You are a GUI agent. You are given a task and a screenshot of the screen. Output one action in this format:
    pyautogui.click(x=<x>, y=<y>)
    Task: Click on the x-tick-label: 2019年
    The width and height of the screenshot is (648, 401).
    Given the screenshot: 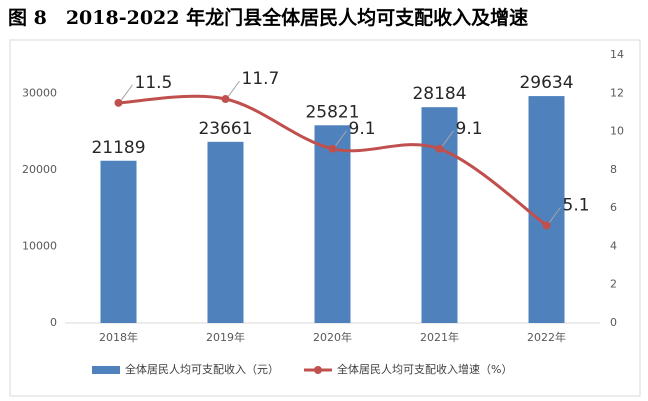 What is the action you would take?
    pyautogui.click(x=225, y=337)
    